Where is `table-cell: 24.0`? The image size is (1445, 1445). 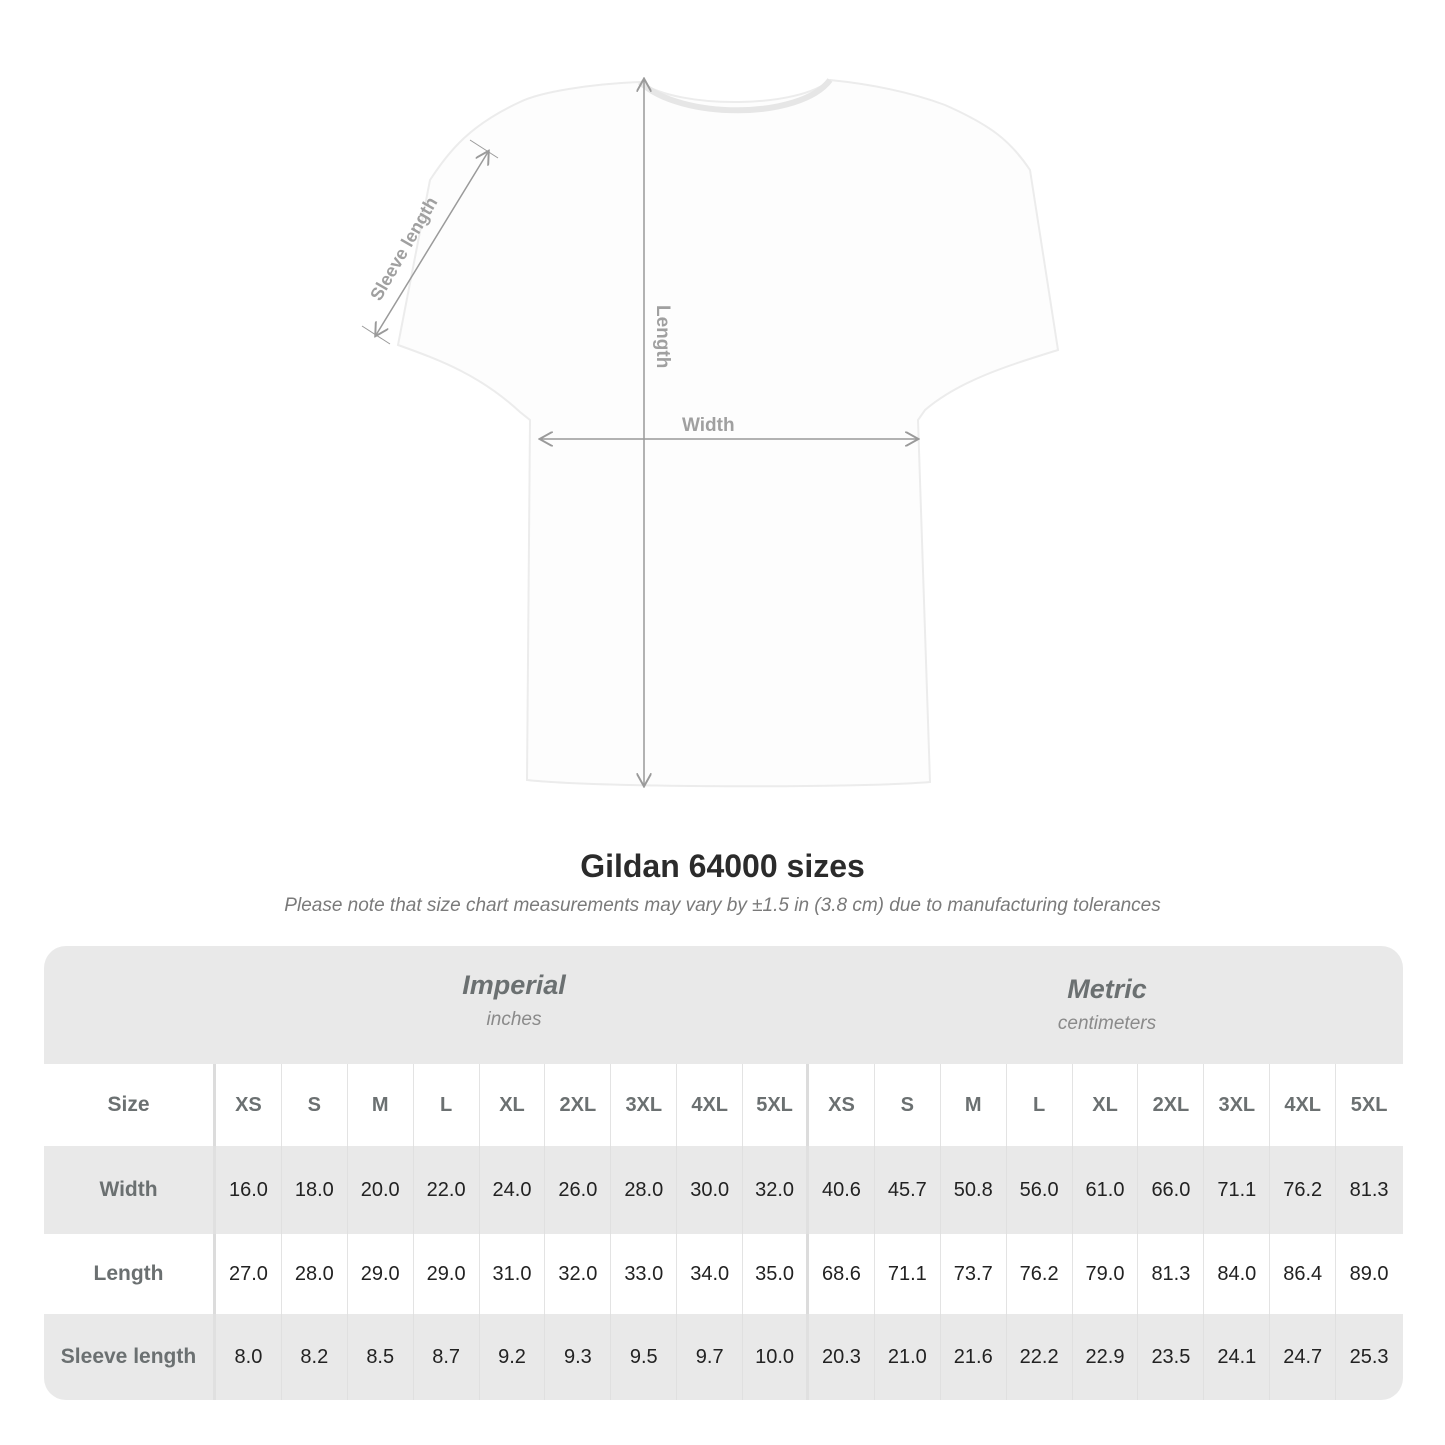 table-cell: 24.0 is located at coordinates (513, 1190).